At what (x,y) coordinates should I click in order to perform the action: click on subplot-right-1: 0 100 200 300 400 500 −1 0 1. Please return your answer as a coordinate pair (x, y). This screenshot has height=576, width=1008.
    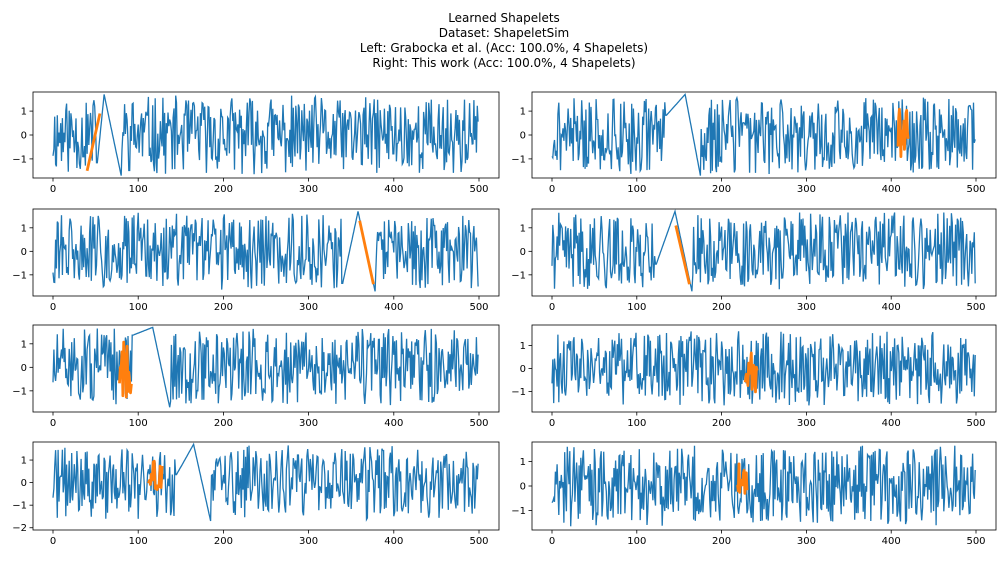
    Looking at the image, I should click on (754, 143).